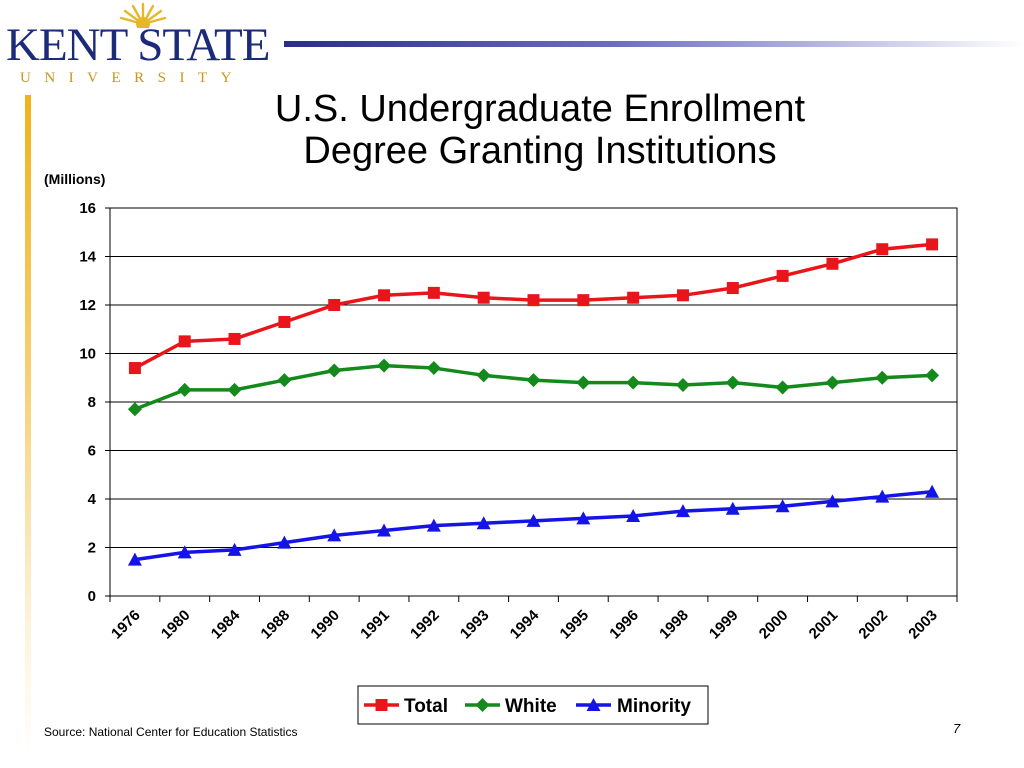 Image resolution: width=1024 pixels, height=768 pixels. What do you see at coordinates (475, 625) in the screenshot?
I see `x-tick-label: 1993` at bounding box center [475, 625].